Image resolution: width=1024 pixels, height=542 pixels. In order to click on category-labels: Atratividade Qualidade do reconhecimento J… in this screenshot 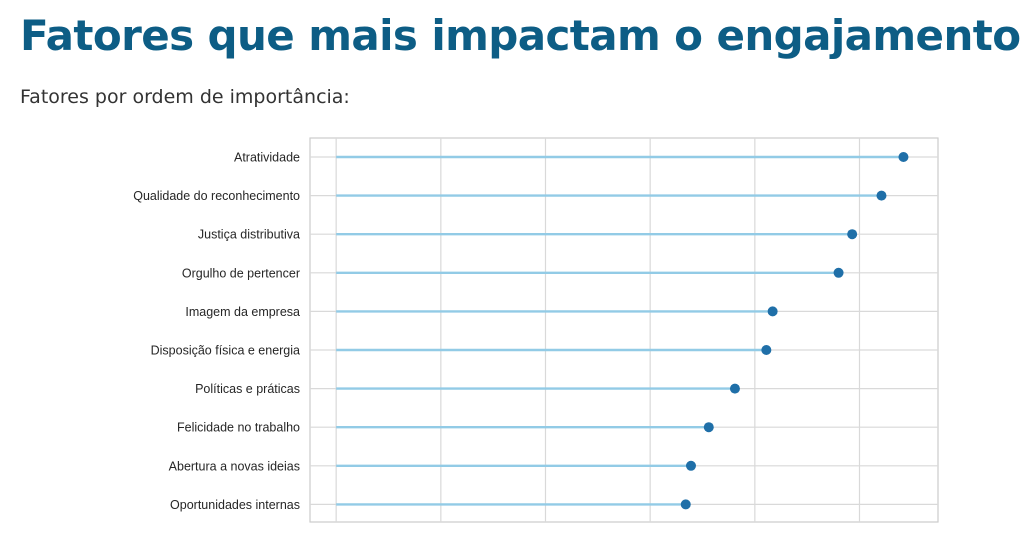, I will do `click(216, 331)`.